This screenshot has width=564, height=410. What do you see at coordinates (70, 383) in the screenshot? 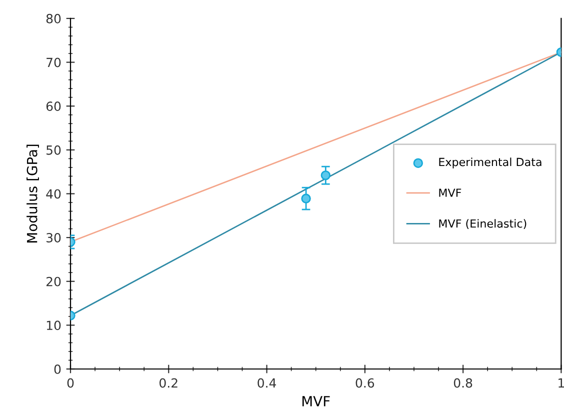
I see `x-tick-label: 0` at bounding box center [70, 383].